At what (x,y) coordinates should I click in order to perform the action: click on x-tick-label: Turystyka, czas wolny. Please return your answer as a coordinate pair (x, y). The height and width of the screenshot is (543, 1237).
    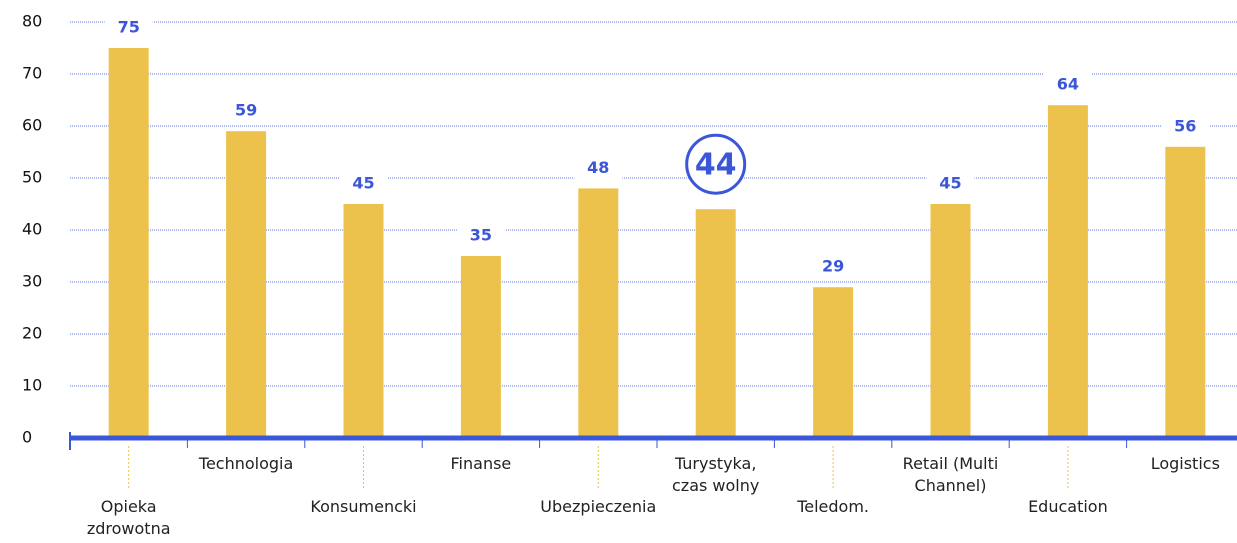
    Looking at the image, I should click on (716, 474).